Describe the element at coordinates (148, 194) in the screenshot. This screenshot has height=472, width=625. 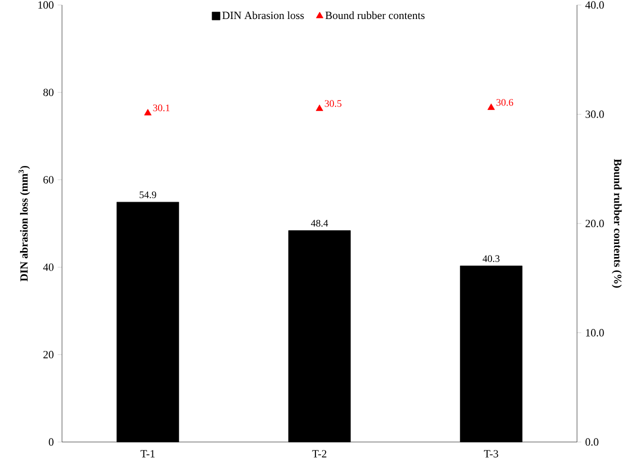
I see `data-label: 54.9` at that location.